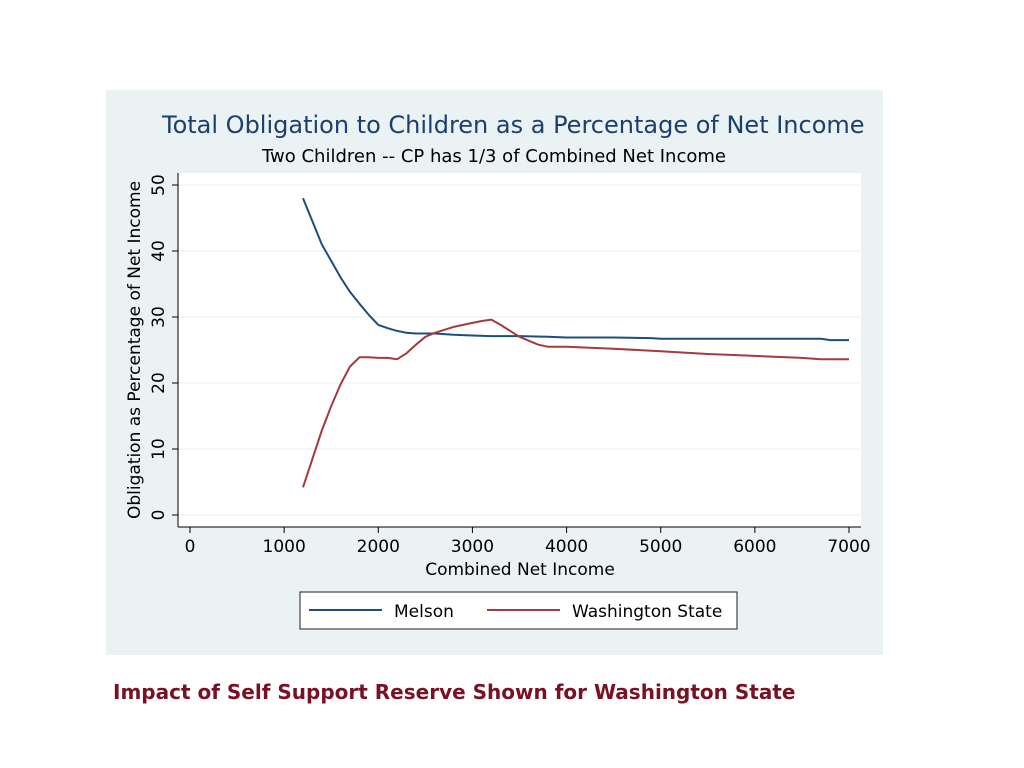 This screenshot has height=768, width=1024. Describe the element at coordinates (284, 547) in the screenshot. I see `x-tick-label-1000: 1000` at that location.